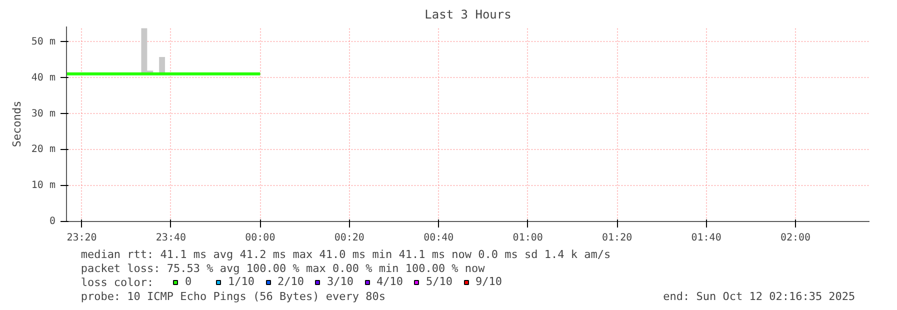  What do you see at coordinates (340, 281) in the screenshot?
I see `legend-label: 3/10` at bounding box center [340, 281].